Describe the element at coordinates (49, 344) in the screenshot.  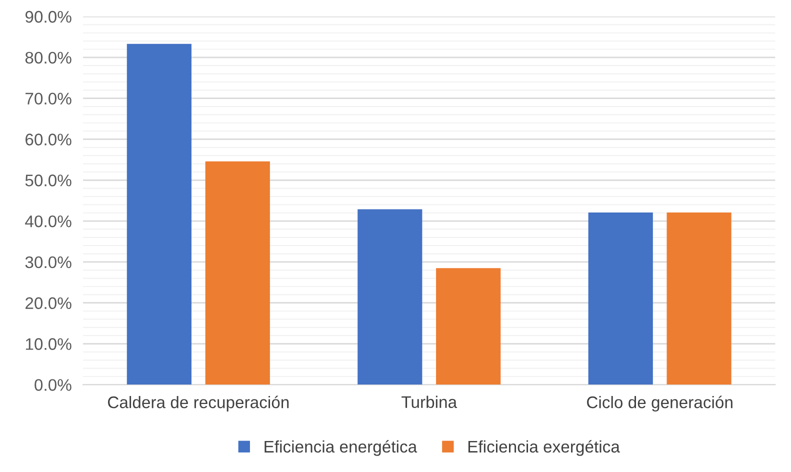
I see `y-tick-label: 10.0%` at that location.